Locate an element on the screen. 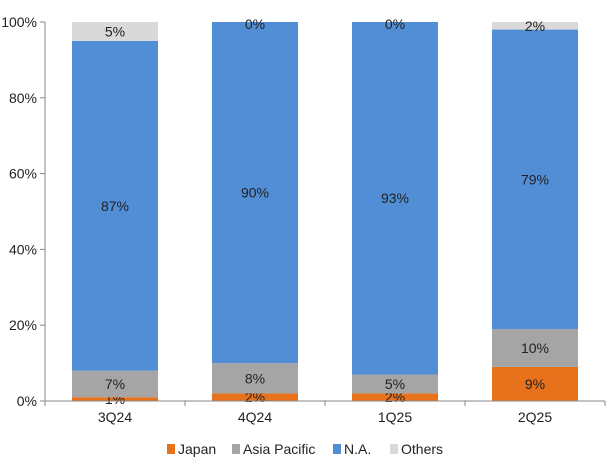 The image size is (616, 462). x-tick-label: 1Q25 is located at coordinates (395, 417).